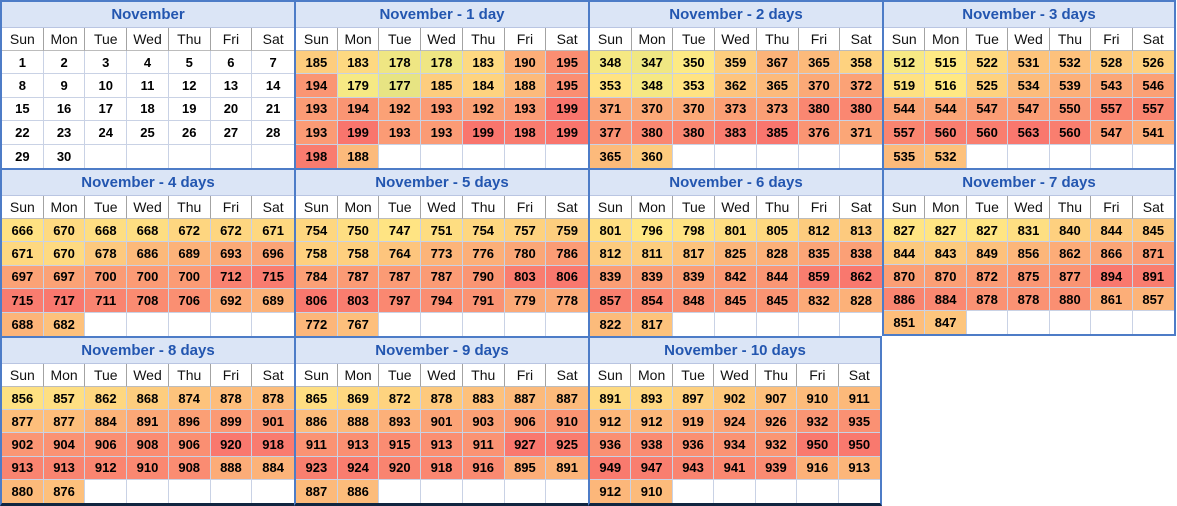 This screenshot has height=506, width=1177. What do you see at coordinates (23, 231) in the screenshot?
I see `value-cell: 666` at bounding box center [23, 231].